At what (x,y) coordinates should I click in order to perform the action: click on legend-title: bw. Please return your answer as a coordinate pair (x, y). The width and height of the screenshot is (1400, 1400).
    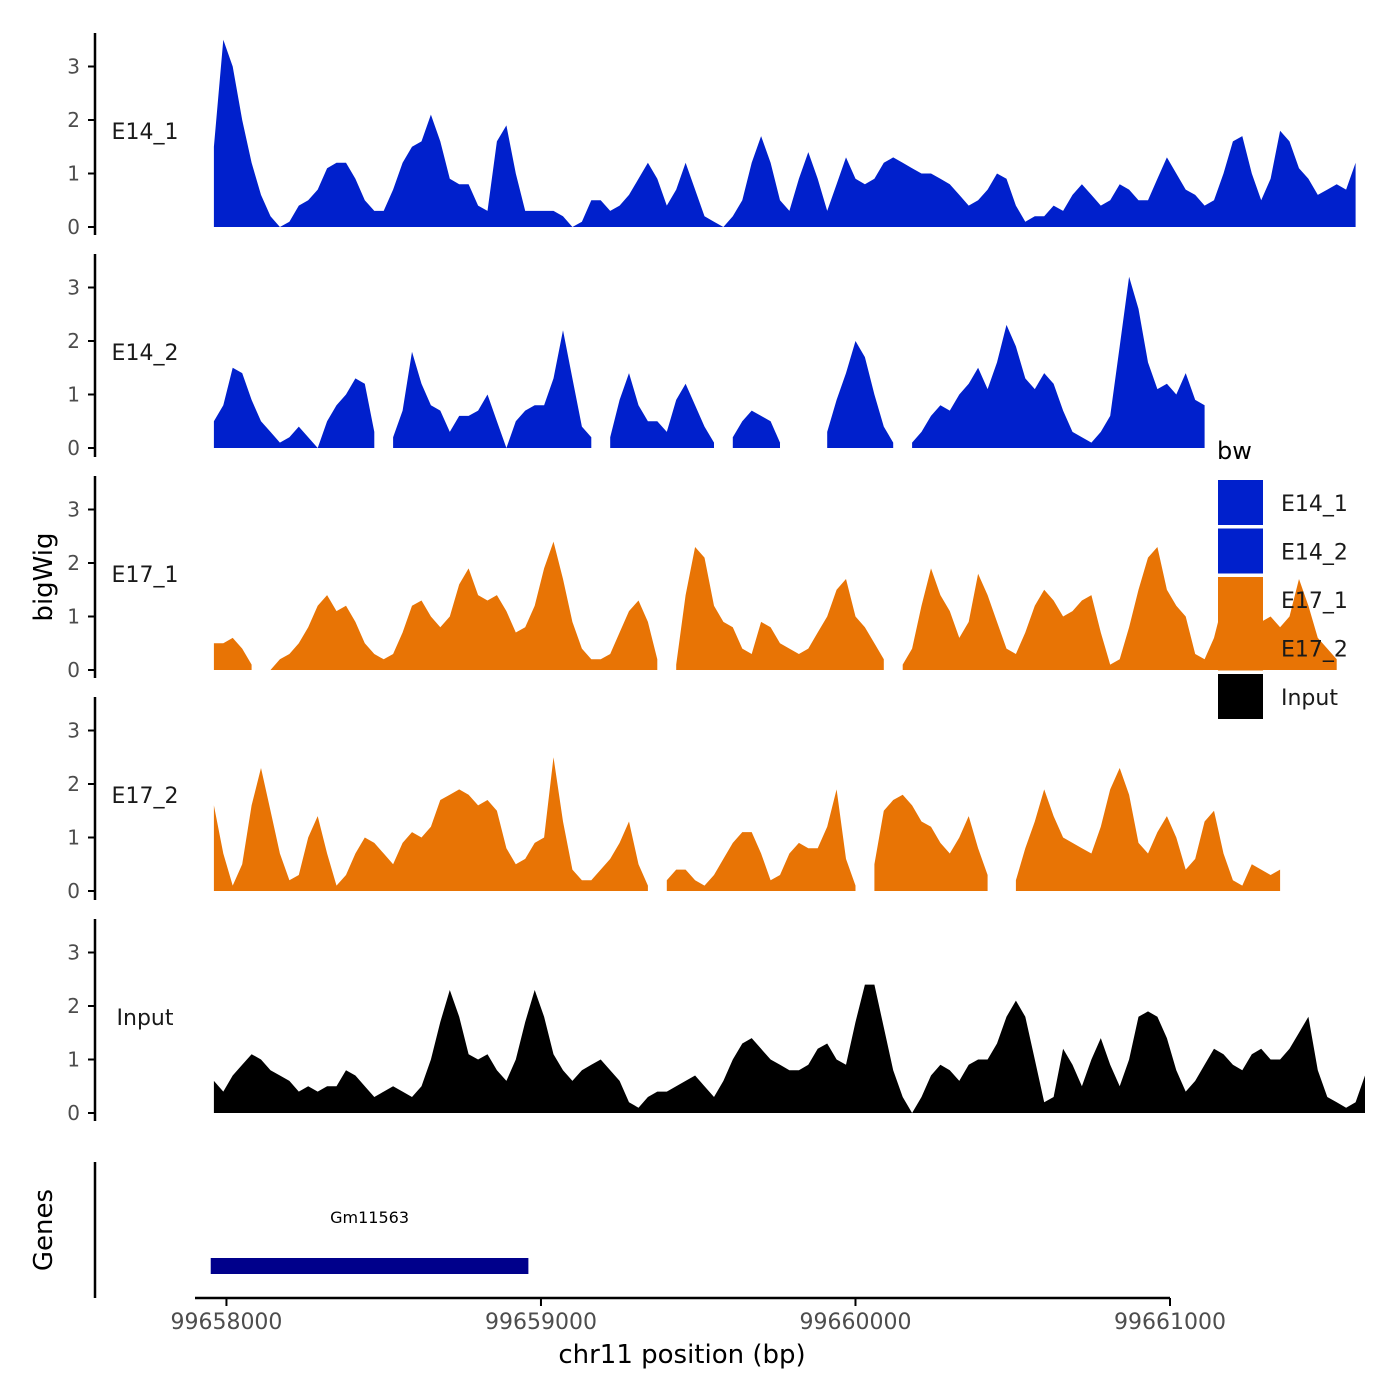
    Looking at the image, I should click on (1234, 451).